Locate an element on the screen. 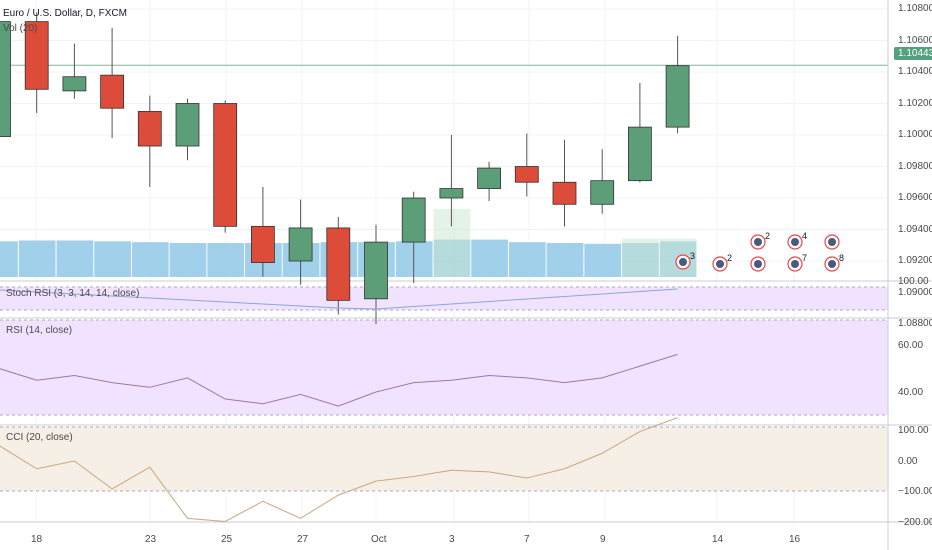 This screenshot has width=932, height=550. volume-ghost-bar is located at coordinates (640, 257).